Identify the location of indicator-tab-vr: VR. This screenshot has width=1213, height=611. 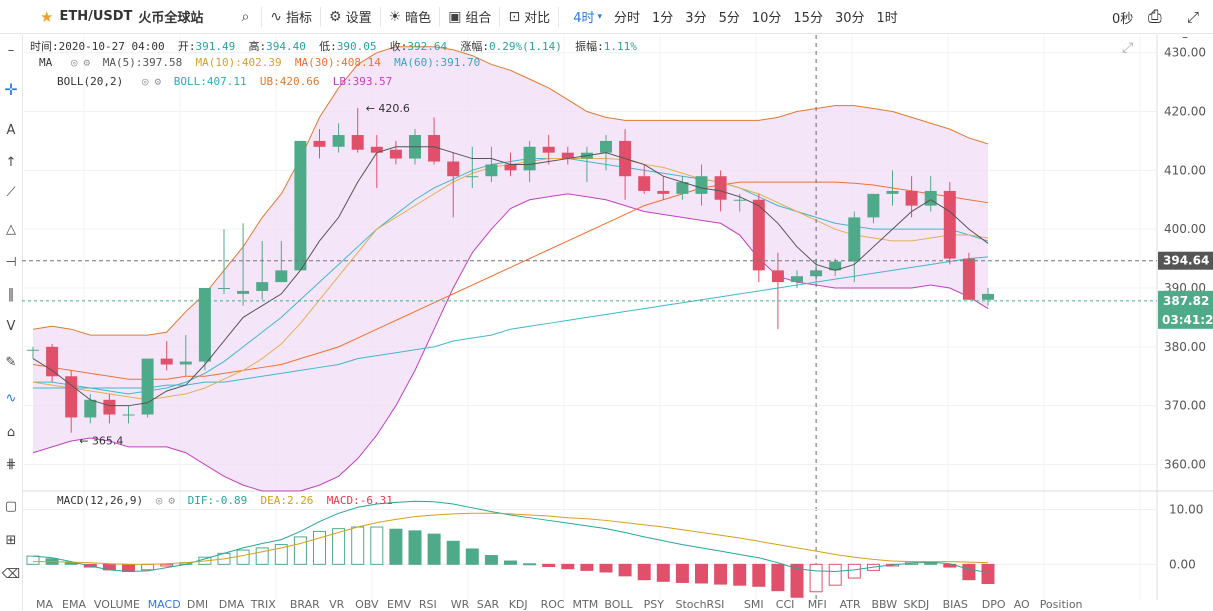
(337, 605).